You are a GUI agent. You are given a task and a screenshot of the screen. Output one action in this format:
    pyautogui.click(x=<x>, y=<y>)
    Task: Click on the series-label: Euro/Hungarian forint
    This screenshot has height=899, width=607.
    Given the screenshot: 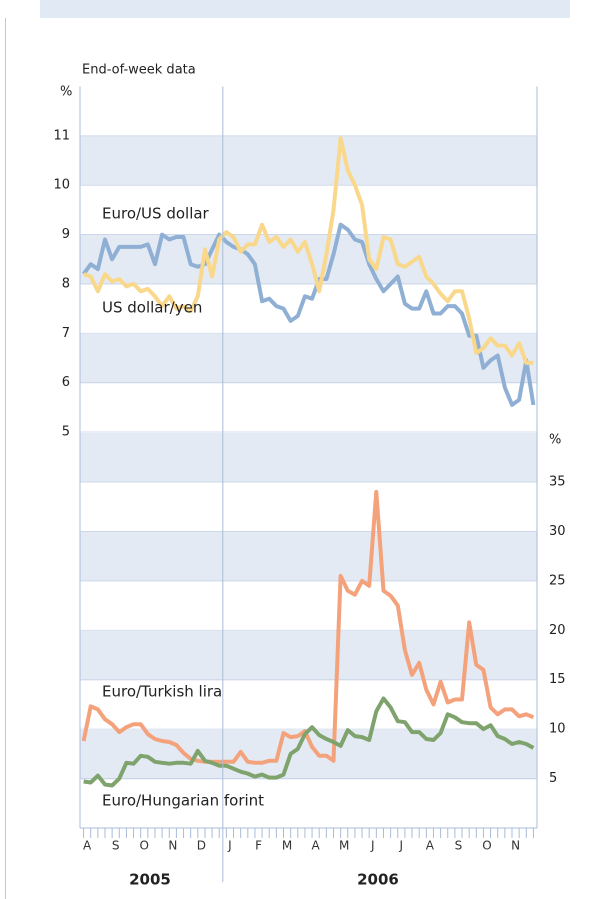 What is the action you would take?
    pyautogui.click(x=183, y=801)
    